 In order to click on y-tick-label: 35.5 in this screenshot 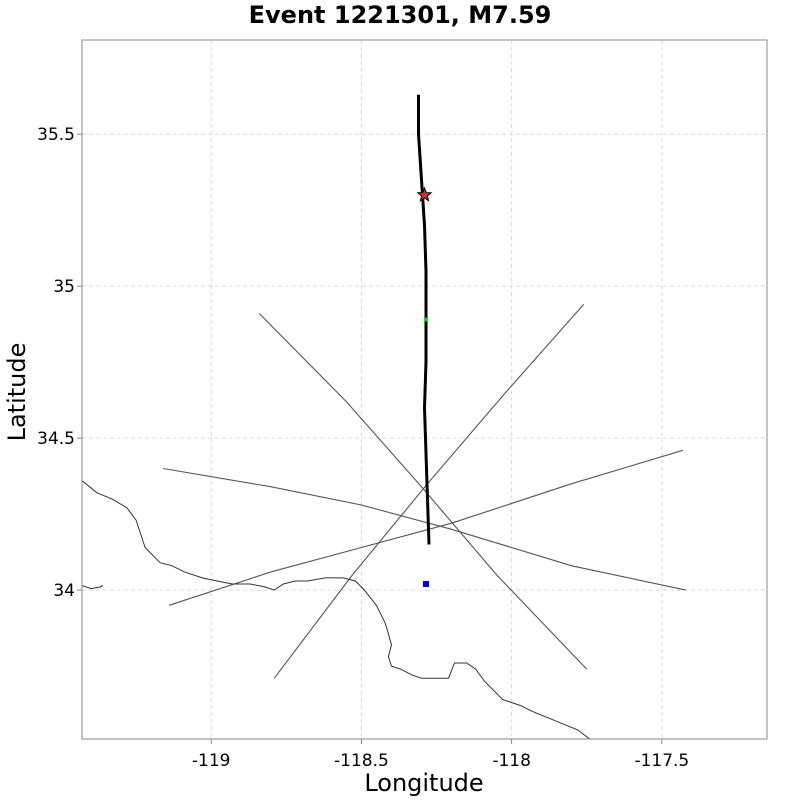, I will do `click(56, 135)`.